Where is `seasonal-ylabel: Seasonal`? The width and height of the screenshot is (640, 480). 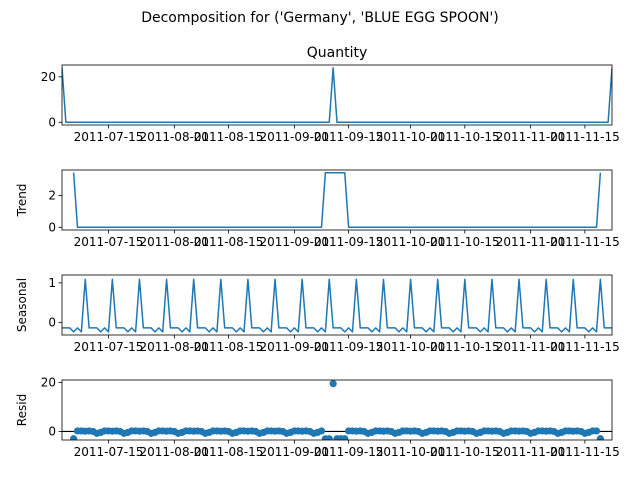 seasonal-ylabel: Seasonal is located at coordinates (22, 305).